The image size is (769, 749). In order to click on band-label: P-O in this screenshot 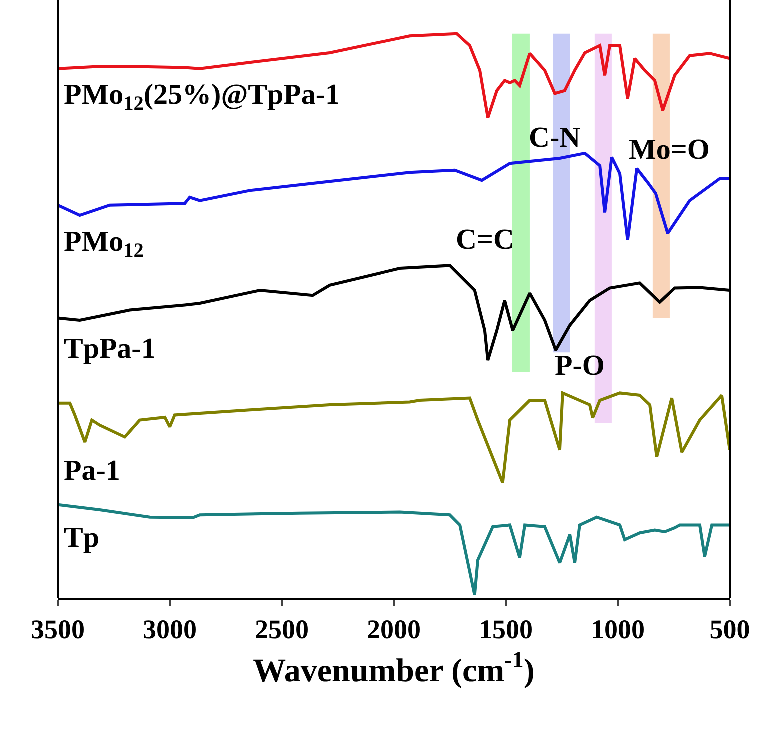, I will do `click(580, 366)`.